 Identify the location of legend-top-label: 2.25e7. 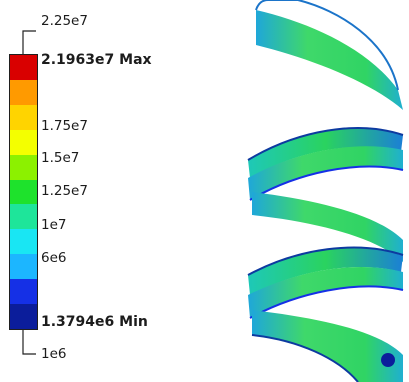
(64, 21).